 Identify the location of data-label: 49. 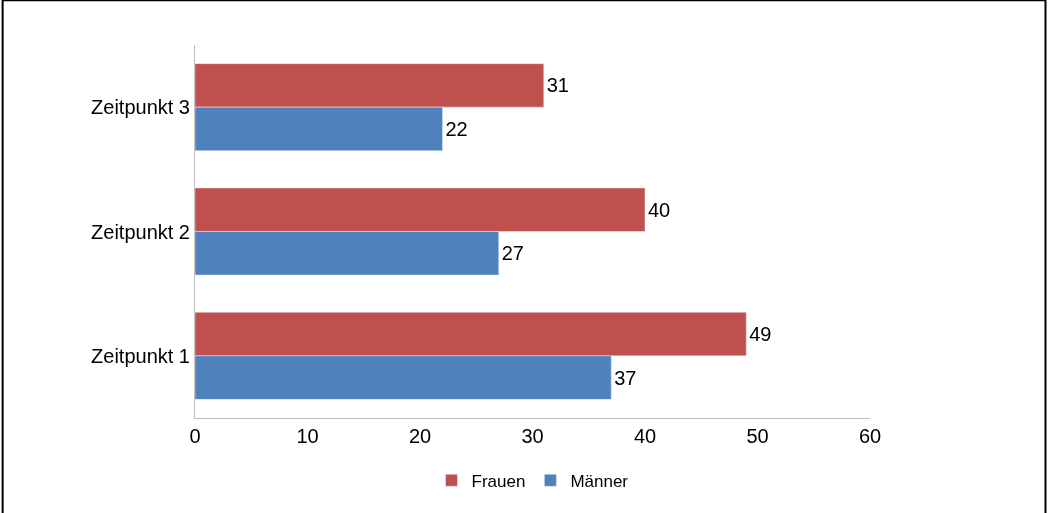
(760, 334).